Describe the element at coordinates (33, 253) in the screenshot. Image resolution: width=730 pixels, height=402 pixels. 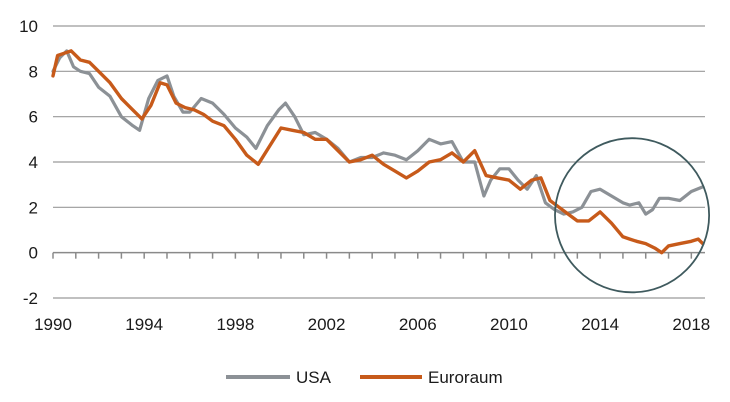
I see `y-tick-label: 0` at that location.